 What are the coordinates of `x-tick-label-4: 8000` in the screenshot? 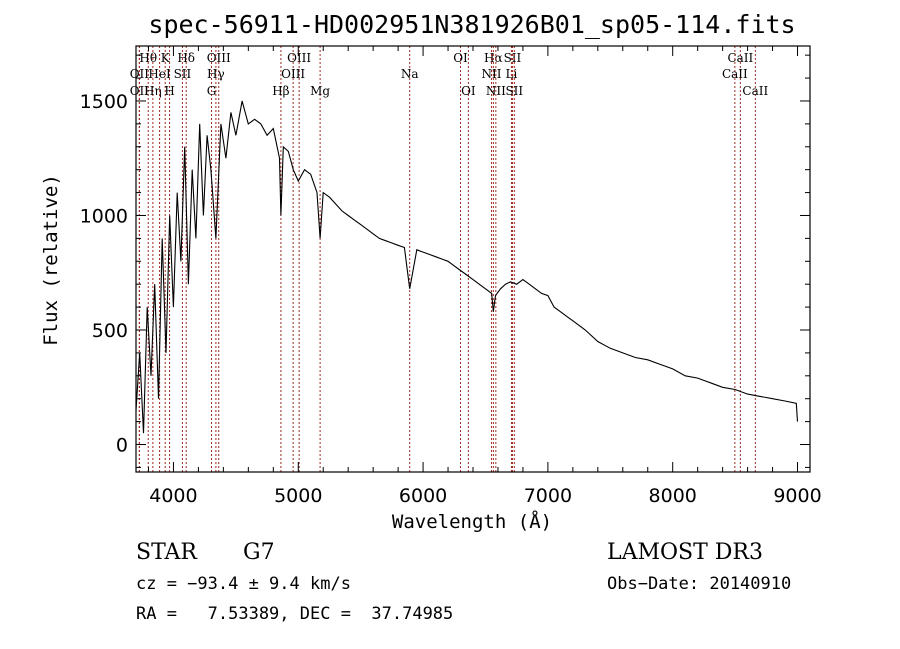 It's located at (673, 496).